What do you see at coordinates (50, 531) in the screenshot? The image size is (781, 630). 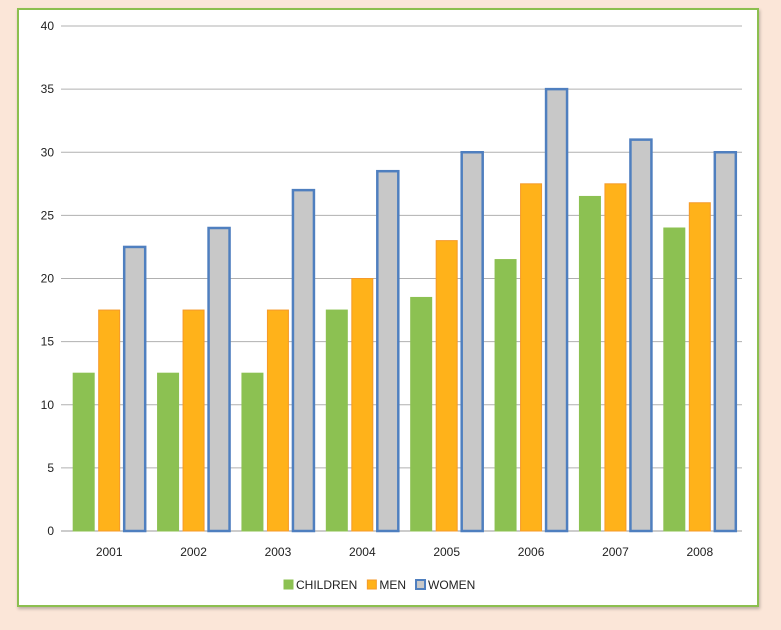 I see `y-tick-label: 0` at bounding box center [50, 531].